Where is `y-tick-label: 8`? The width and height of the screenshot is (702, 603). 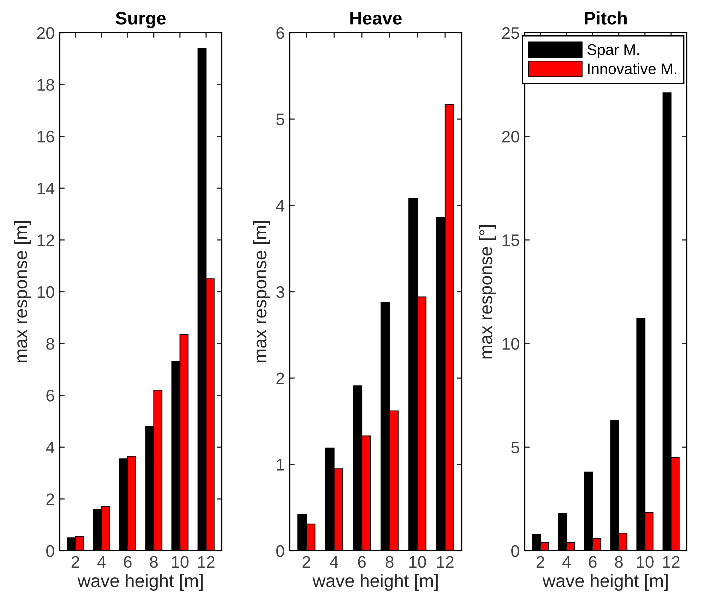
y-tick-label: 8 is located at coordinates (50, 344).